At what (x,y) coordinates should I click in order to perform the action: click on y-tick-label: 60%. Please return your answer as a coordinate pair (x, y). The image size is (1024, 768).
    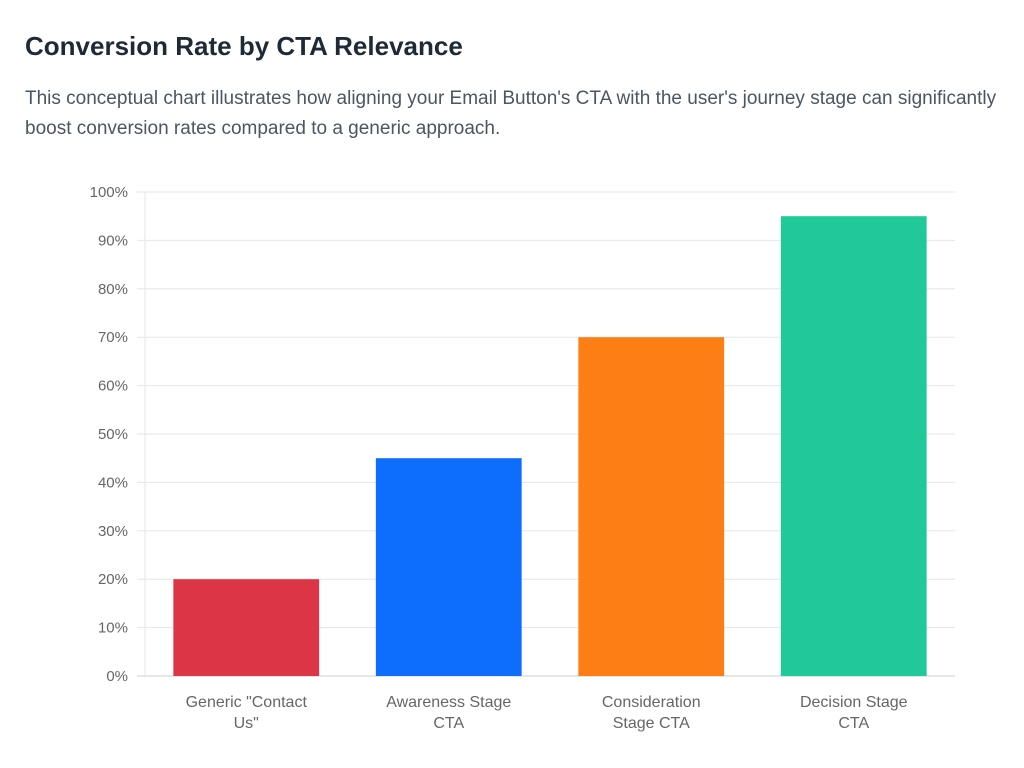
    Looking at the image, I should click on (113, 386).